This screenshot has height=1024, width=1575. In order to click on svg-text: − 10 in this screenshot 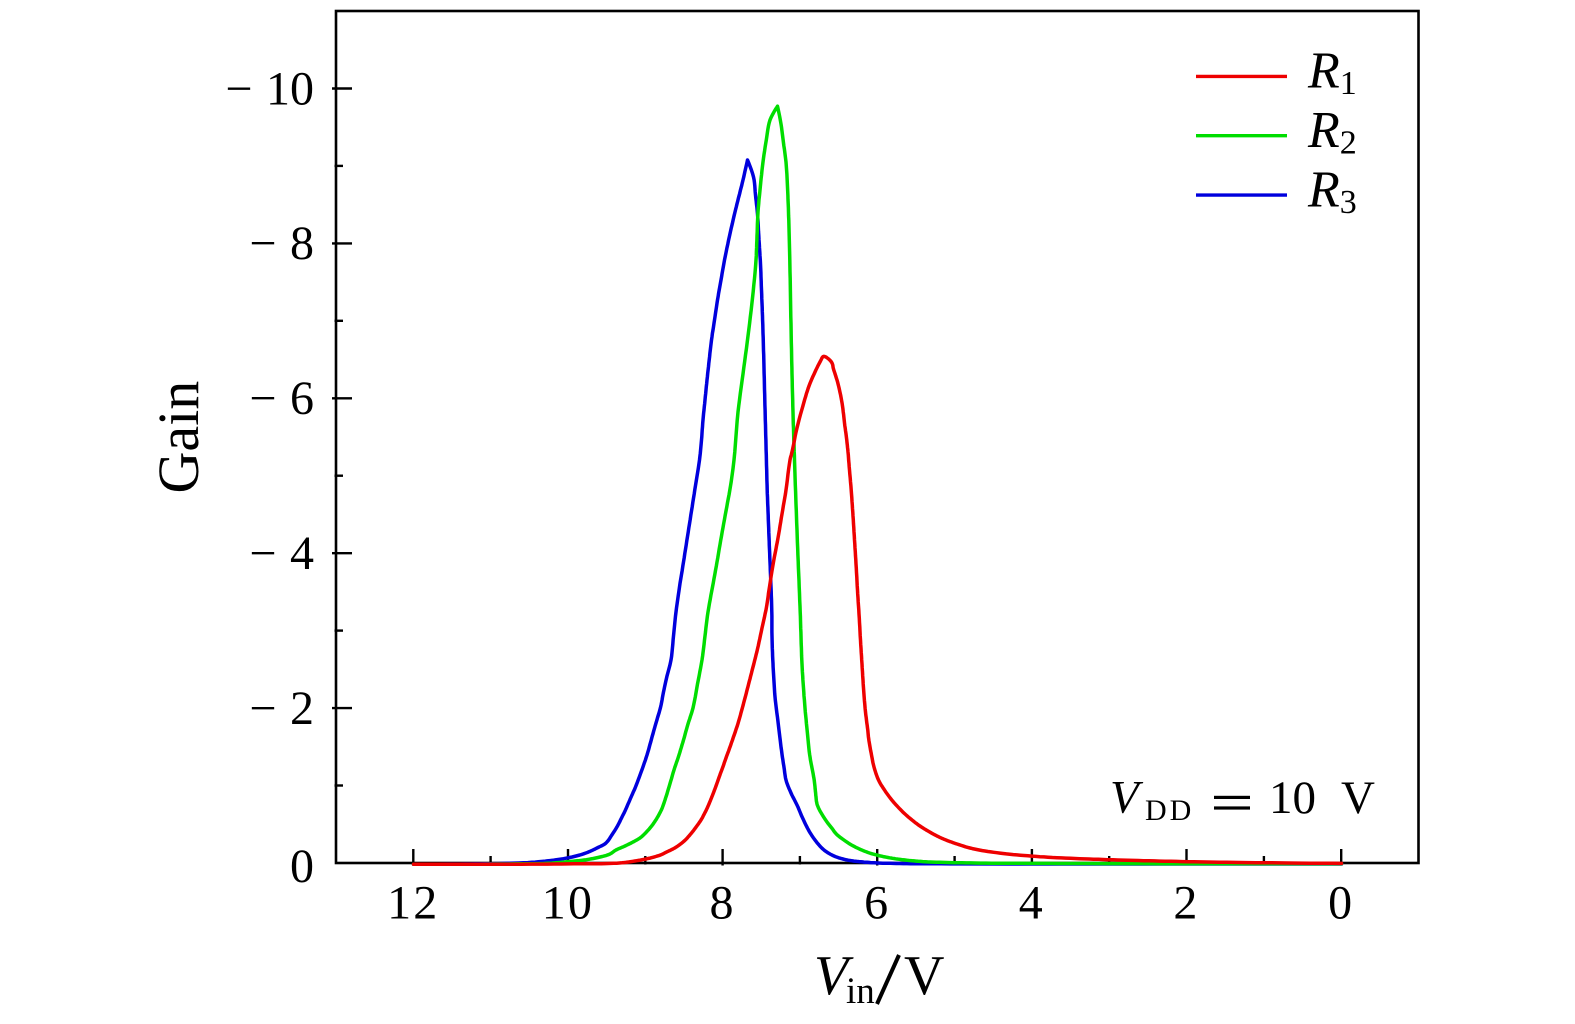, I will do `click(269, 88)`.